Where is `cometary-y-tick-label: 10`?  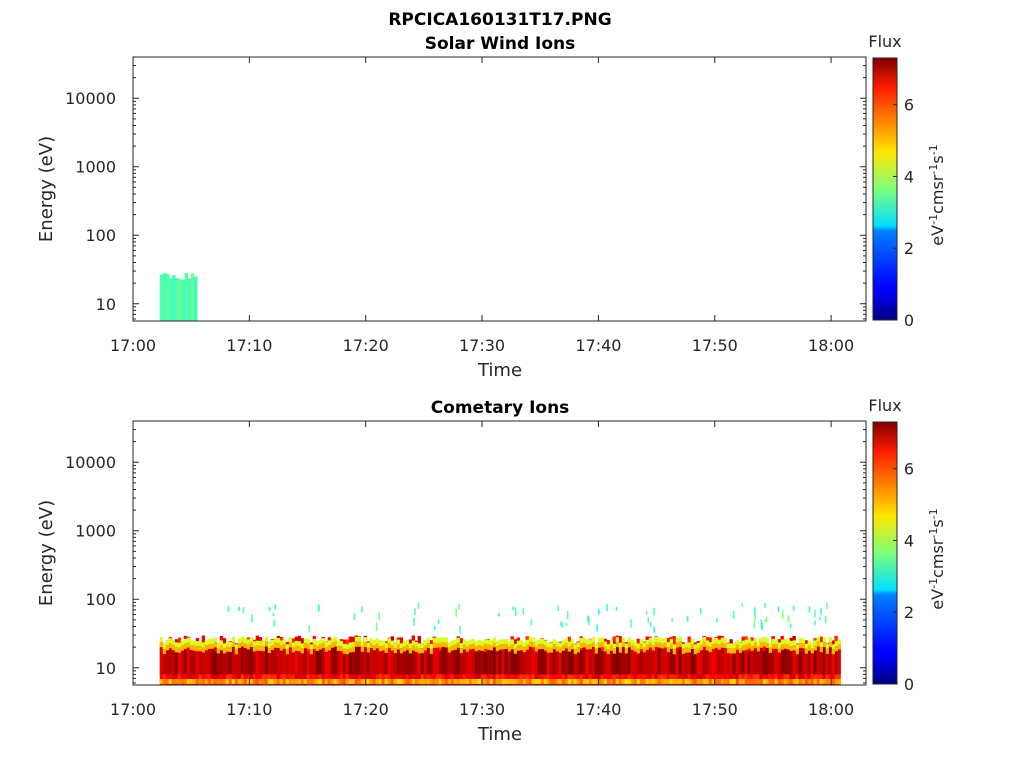
cometary-y-tick-label: 10 is located at coordinates (106, 668).